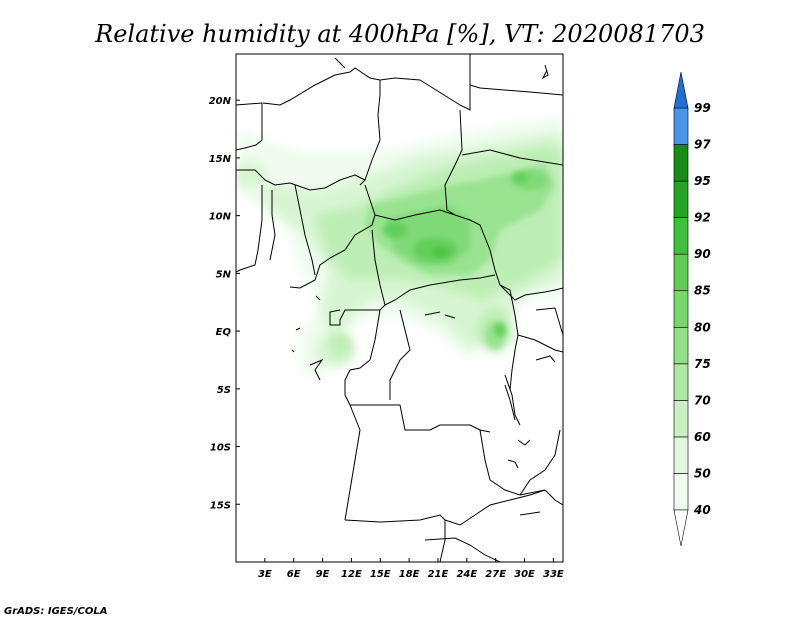 This screenshot has width=800, height=618. Describe the element at coordinates (524, 574) in the screenshot. I see `x-tick-label: 30E` at that location.